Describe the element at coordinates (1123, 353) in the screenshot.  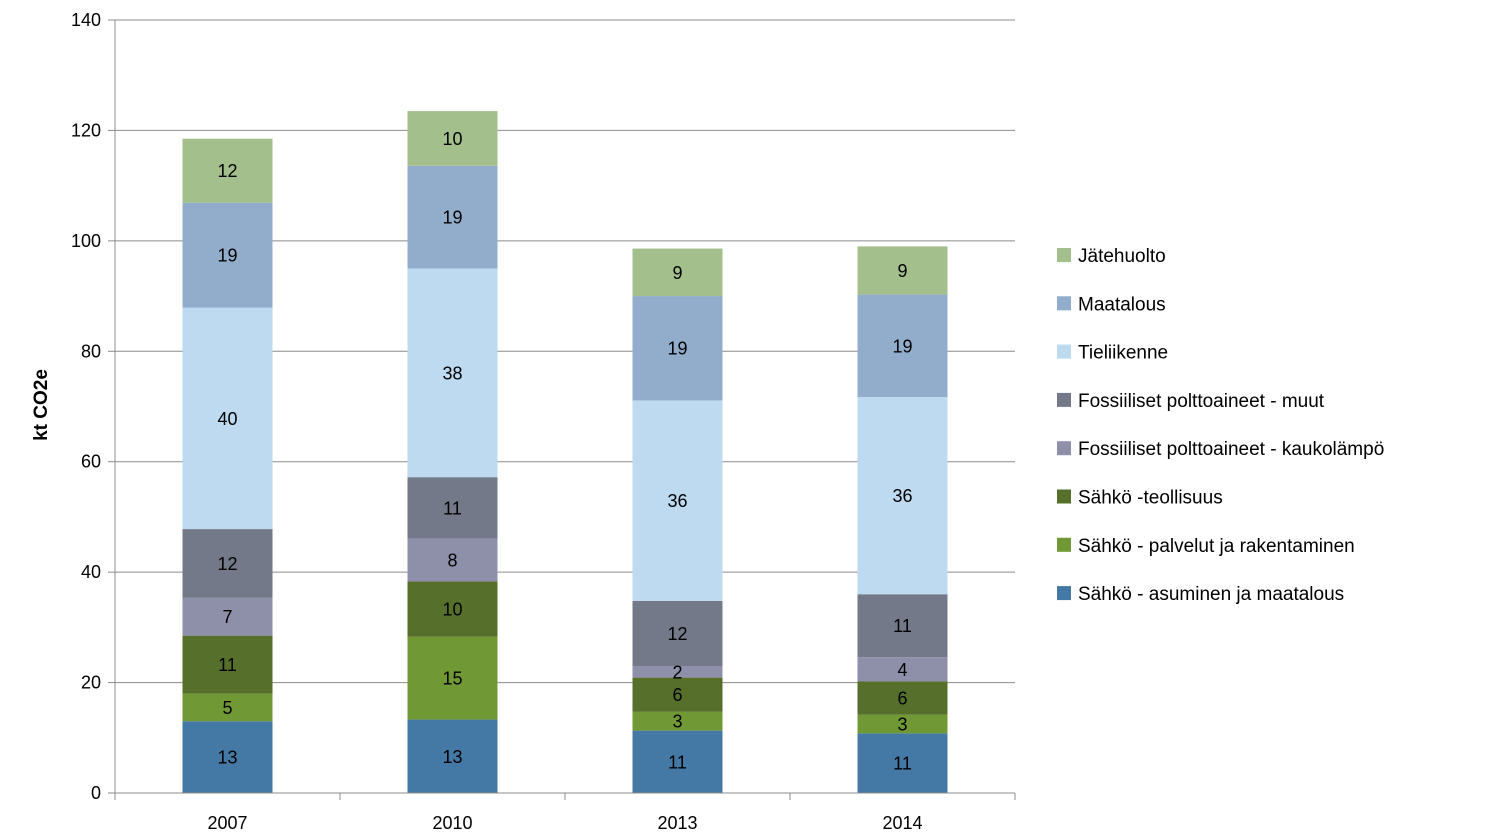
I see `legend-label: Tieliikenne` at that location.